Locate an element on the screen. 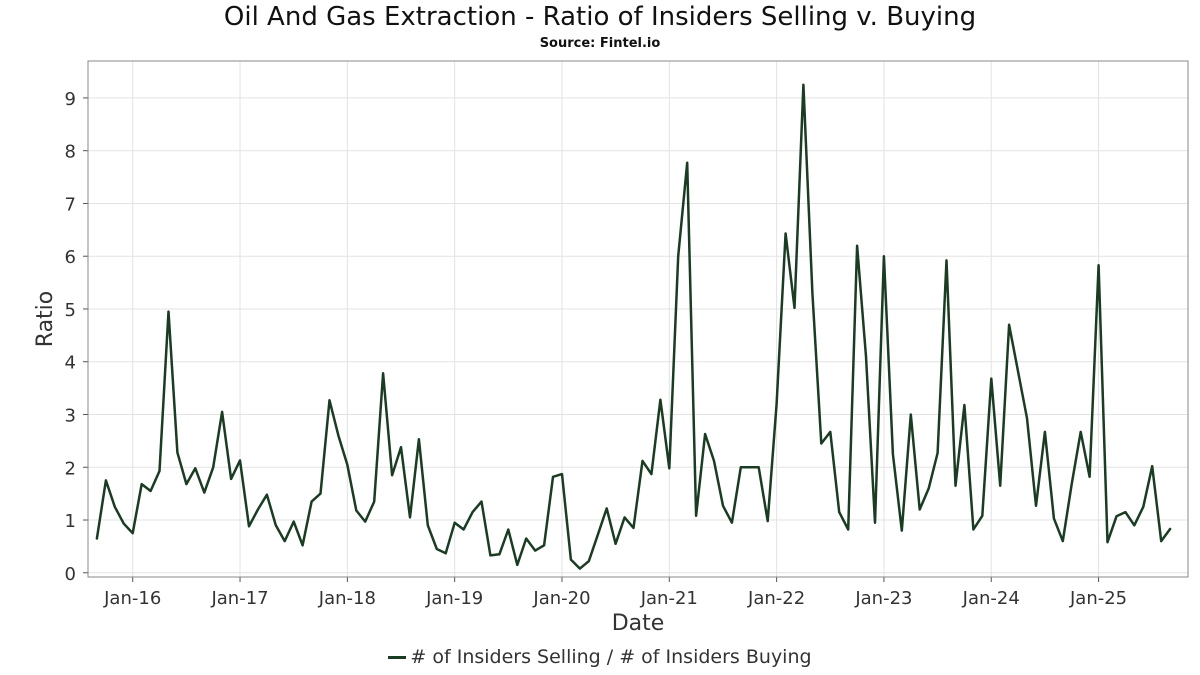  x-tick-label: Jan-20 is located at coordinates (561, 598).